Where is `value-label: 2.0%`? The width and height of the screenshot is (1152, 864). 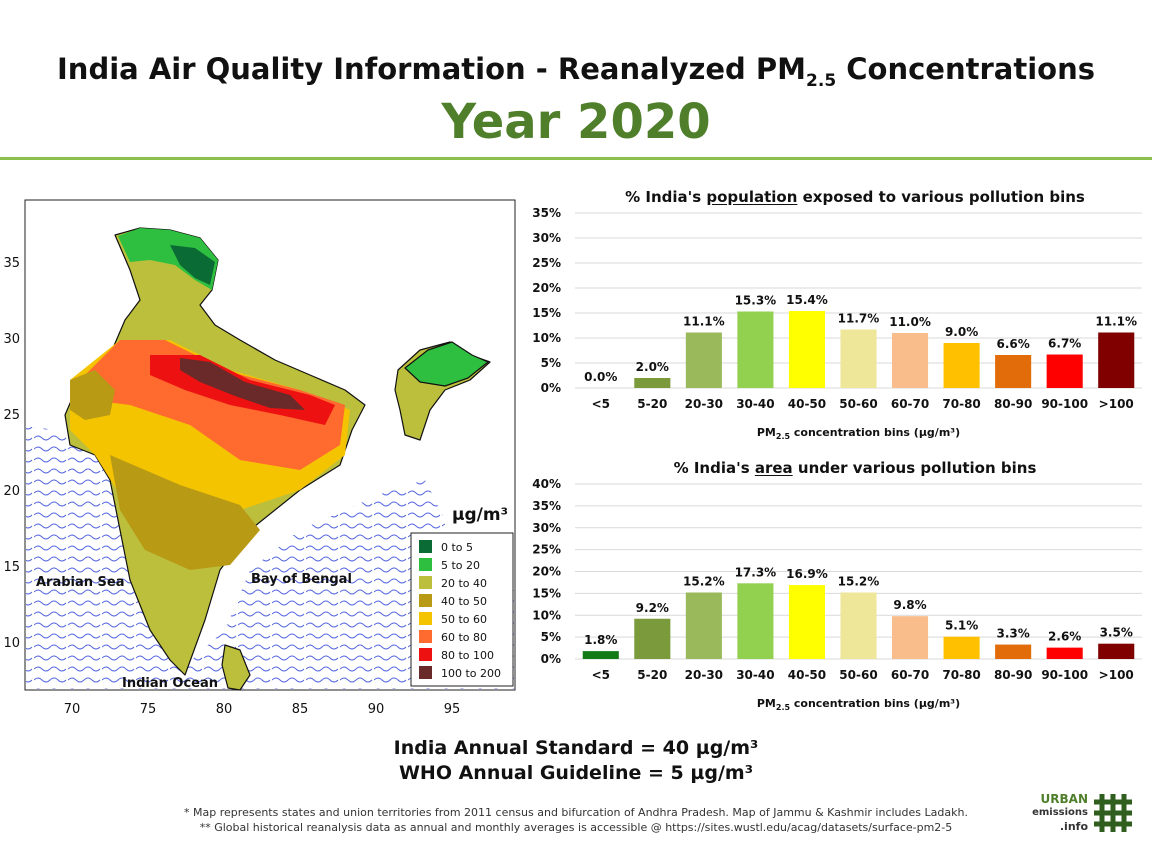
value-label: 2.0% is located at coordinates (652, 367).